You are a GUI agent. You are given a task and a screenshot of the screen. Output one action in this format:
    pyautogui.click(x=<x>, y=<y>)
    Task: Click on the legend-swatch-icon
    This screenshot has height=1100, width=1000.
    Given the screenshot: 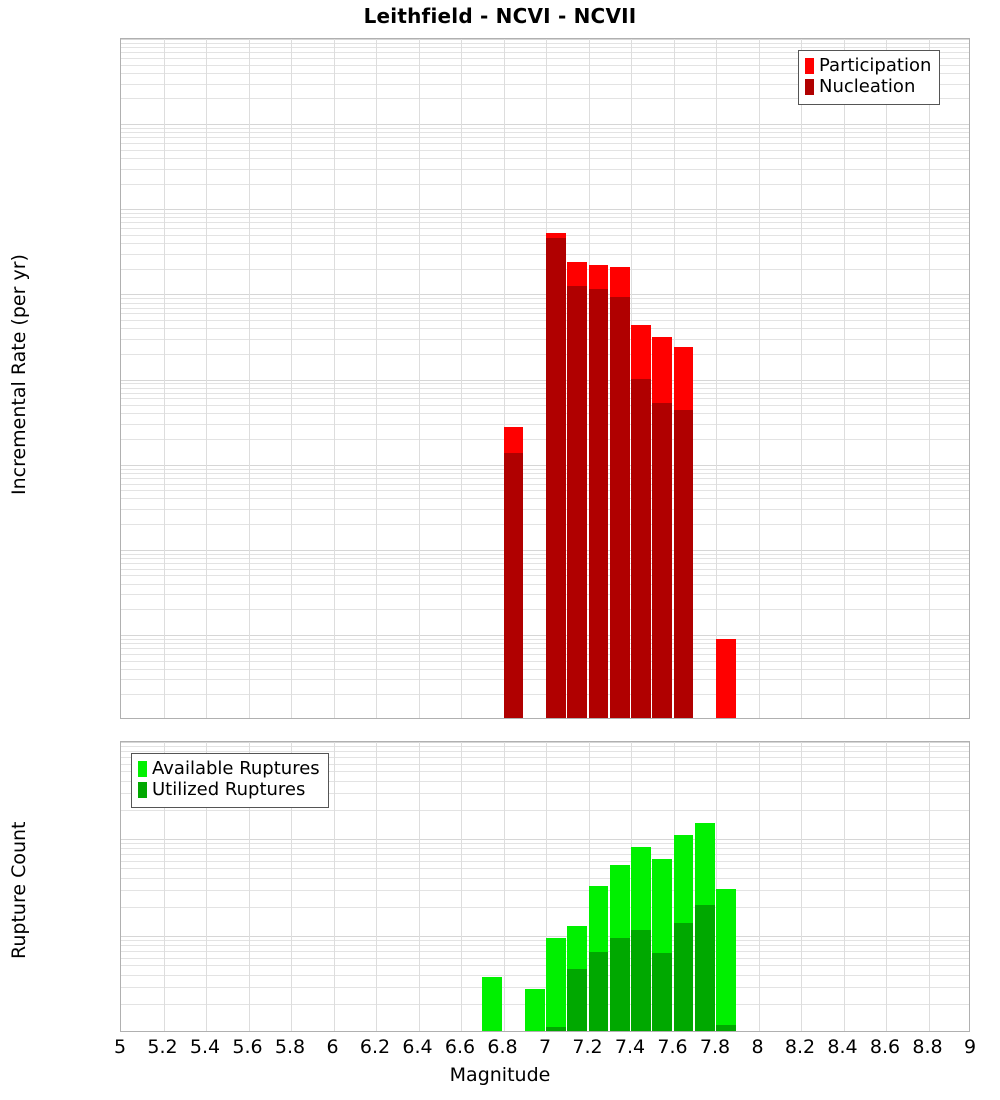 What is the action you would take?
    pyautogui.click(x=142, y=769)
    